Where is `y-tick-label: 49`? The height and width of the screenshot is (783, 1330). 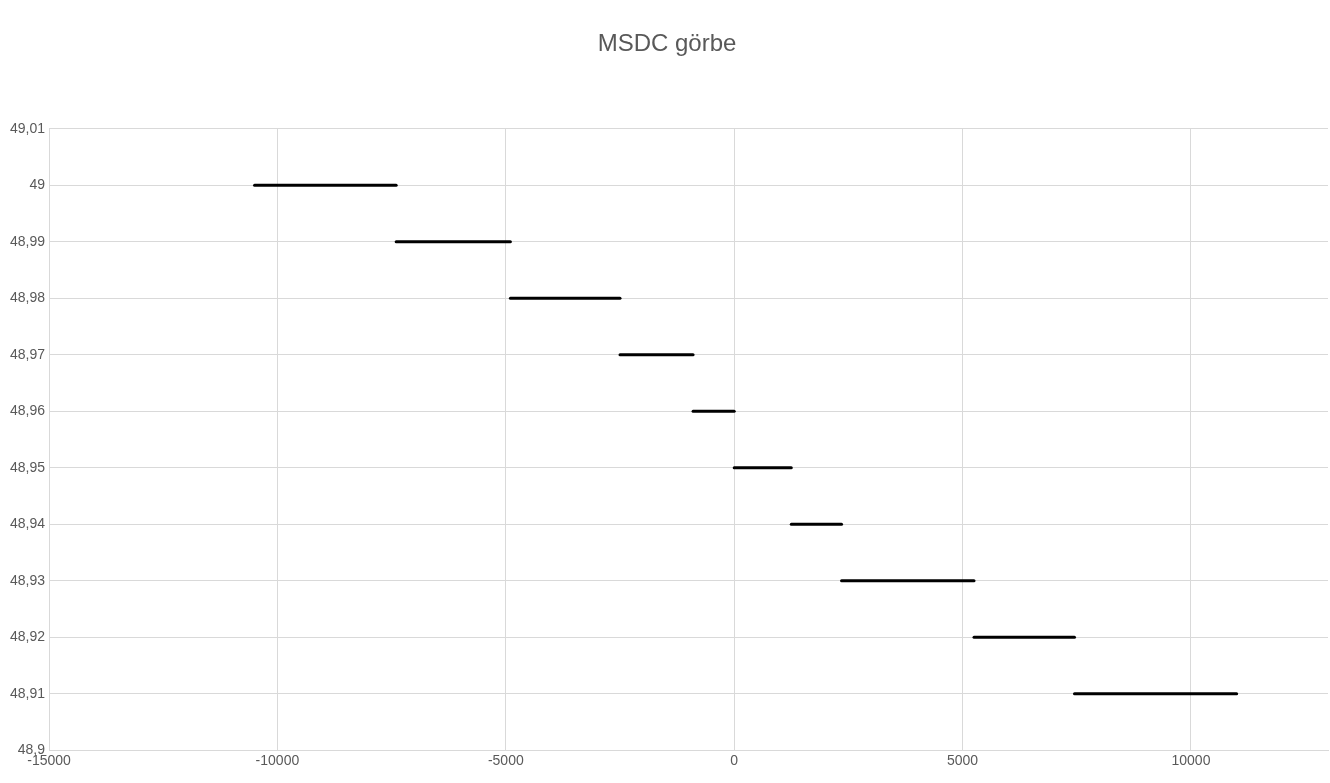
y-tick-label: 49 is located at coordinates (37, 184).